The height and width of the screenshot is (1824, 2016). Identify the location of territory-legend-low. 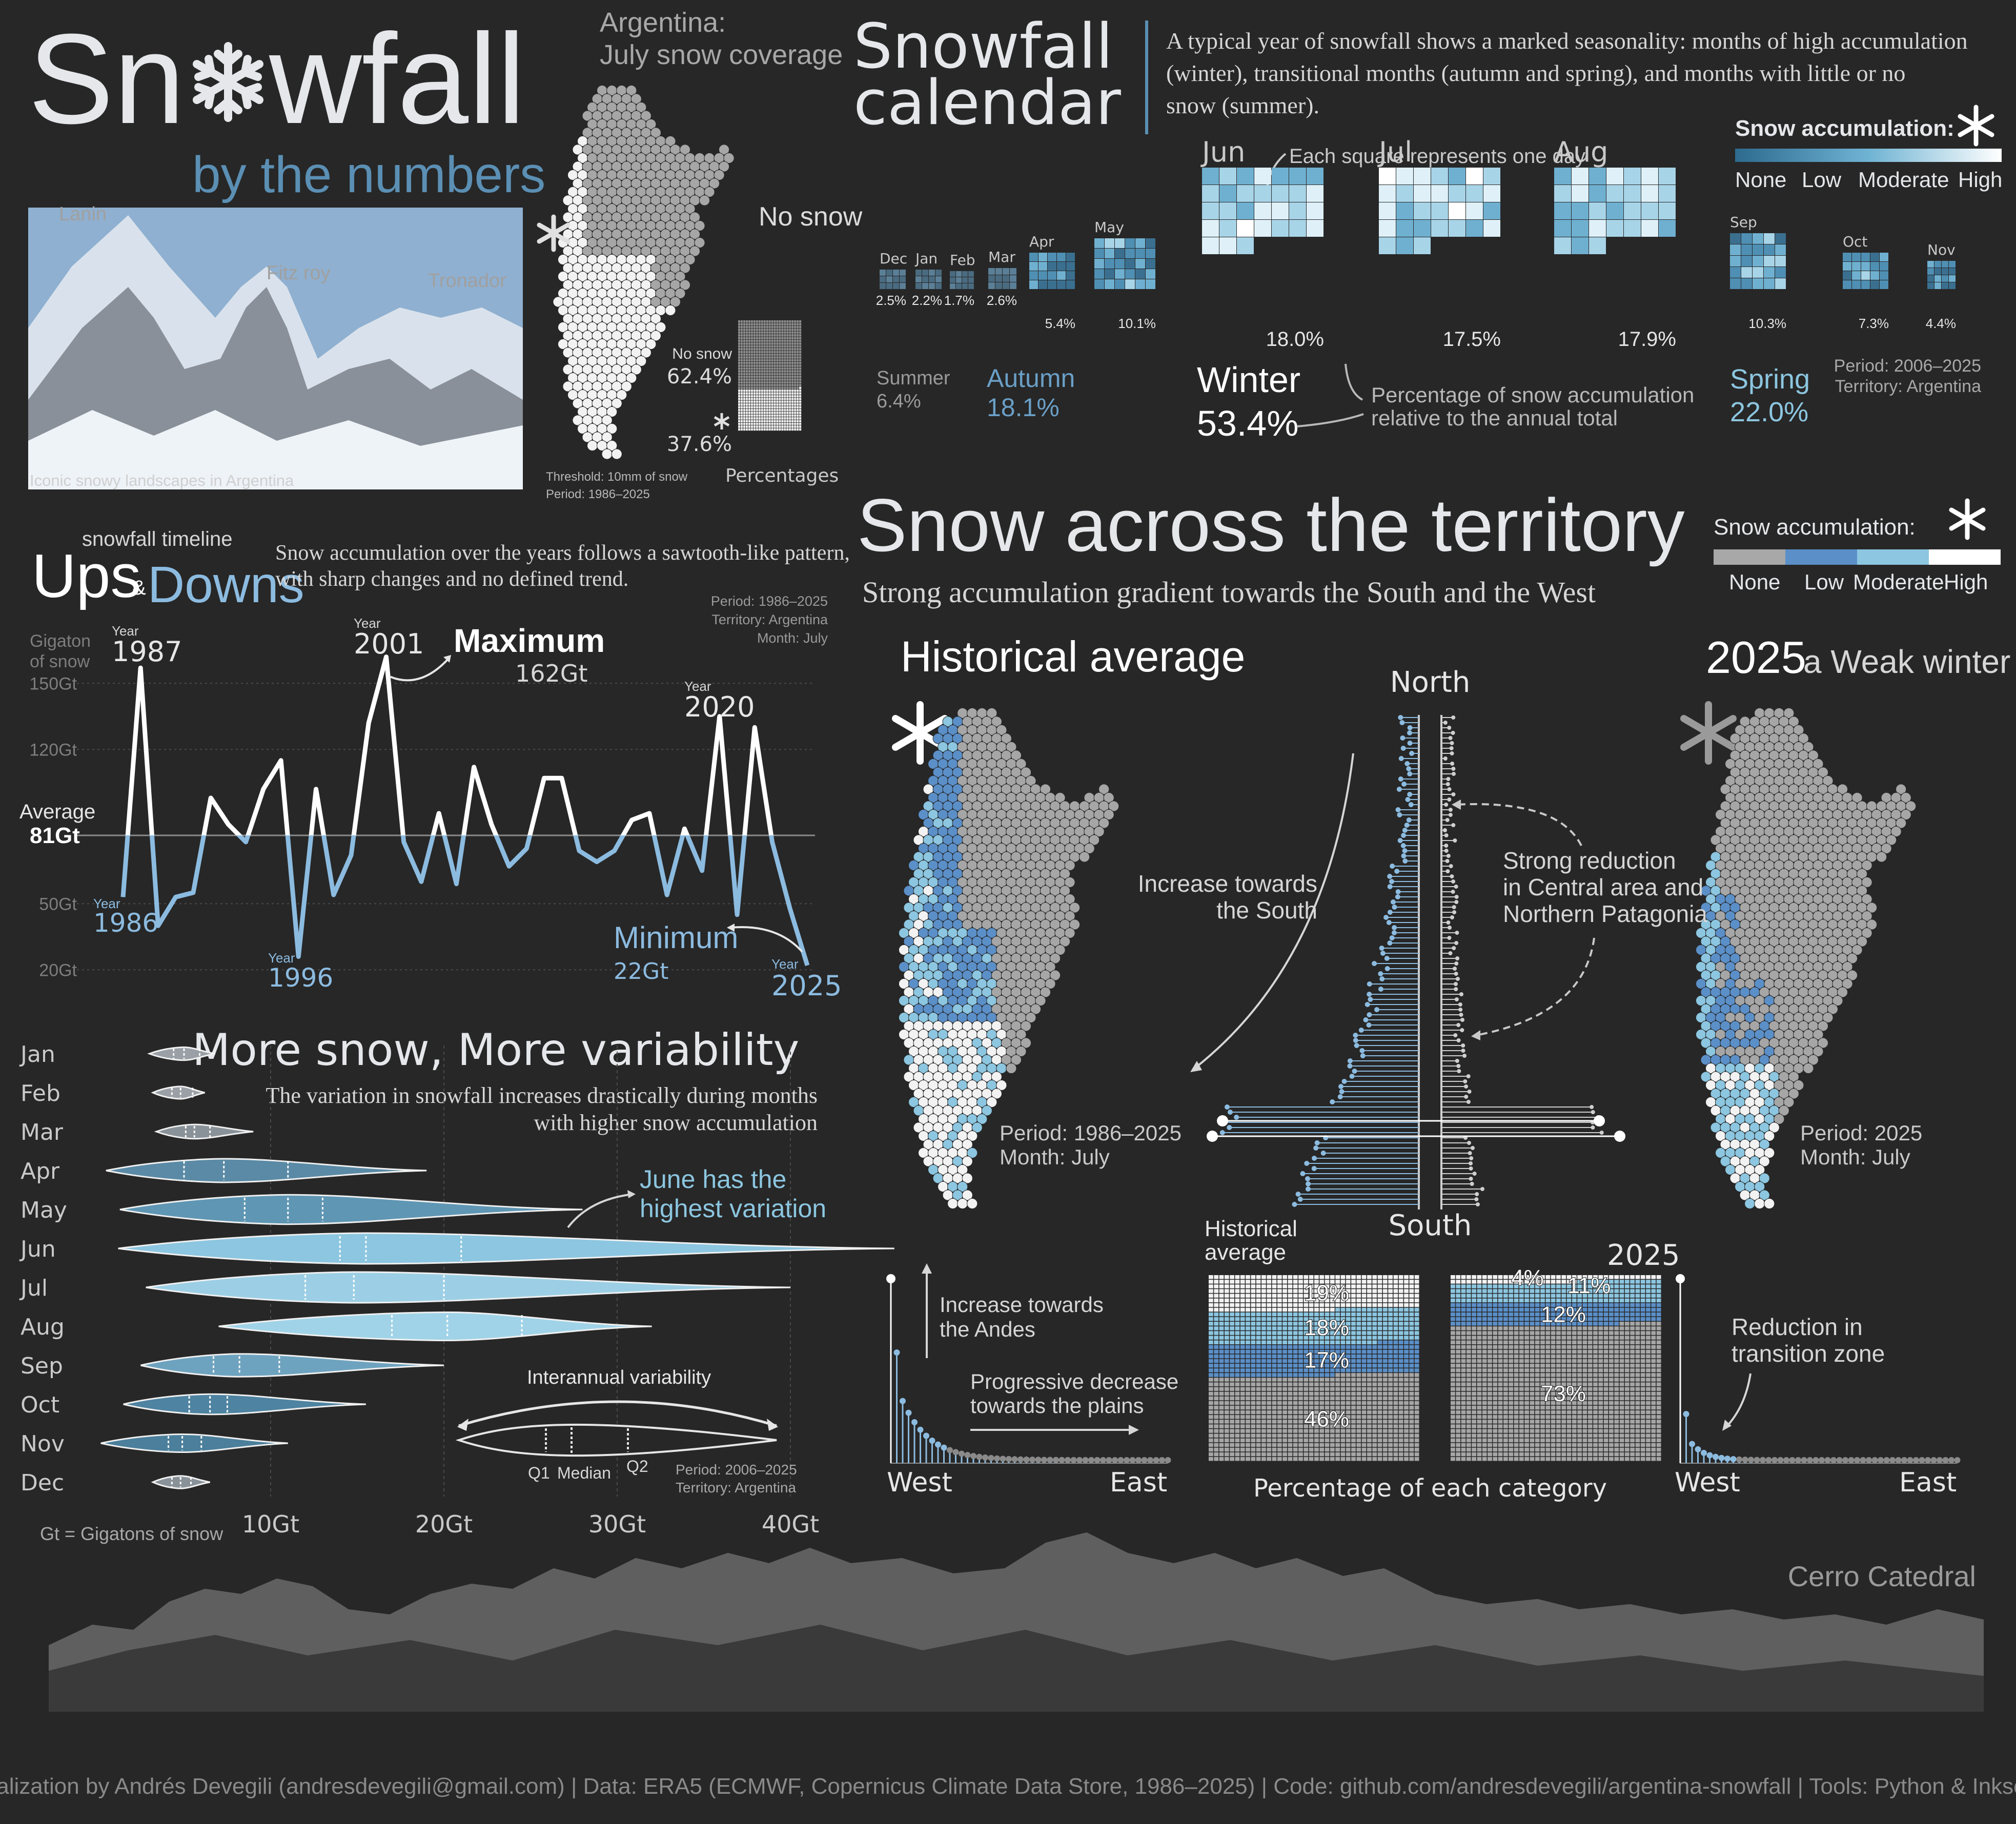
(1821, 557).